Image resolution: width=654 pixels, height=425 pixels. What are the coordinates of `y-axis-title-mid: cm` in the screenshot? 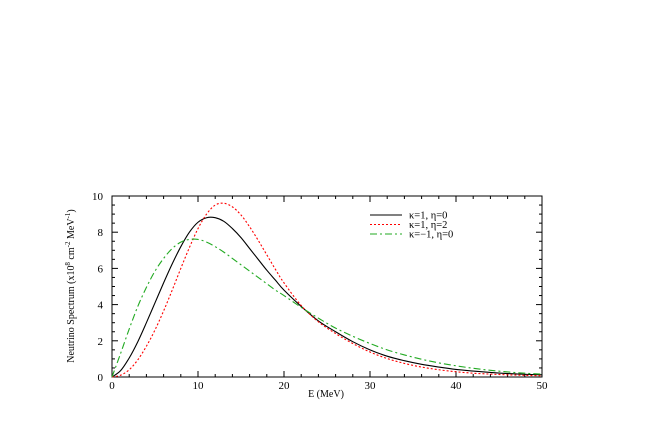 It's located at (71, 254).